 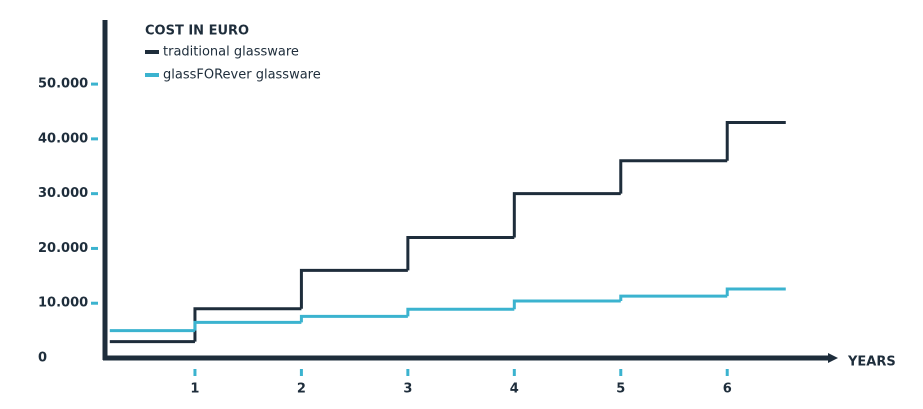 What do you see at coordinates (231, 52) in the screenshot?
I see `legend-label: traditional glassware` at bounding box center [231, 52].